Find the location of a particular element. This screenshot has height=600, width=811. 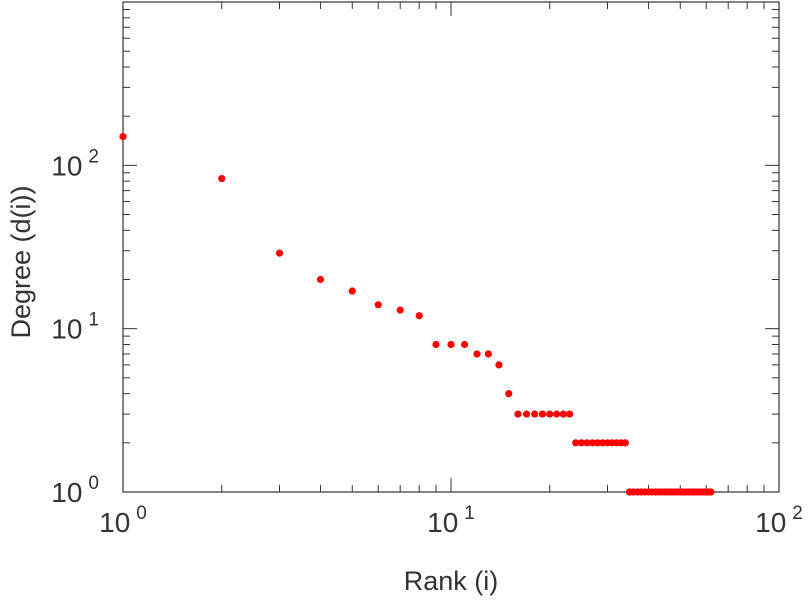

x-tick-label: 10 2 is located at coordinates (779, 520).